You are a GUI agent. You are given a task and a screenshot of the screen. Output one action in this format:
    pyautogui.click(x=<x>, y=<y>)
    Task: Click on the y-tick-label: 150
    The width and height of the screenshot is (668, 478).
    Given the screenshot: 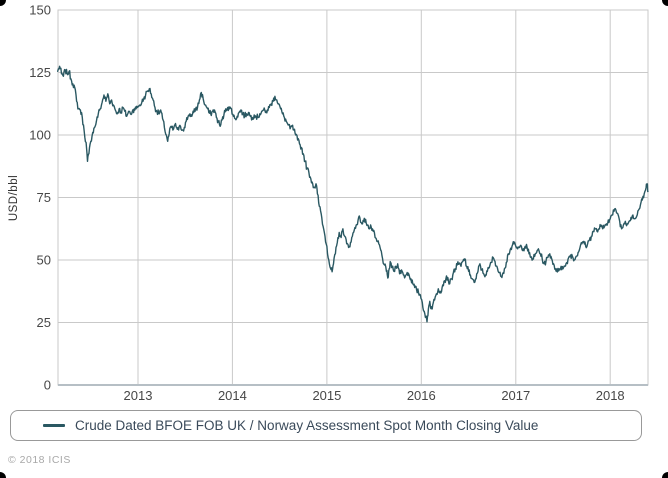 What is the action you would take?
    pyautogui.click(x=40, y=10)
    